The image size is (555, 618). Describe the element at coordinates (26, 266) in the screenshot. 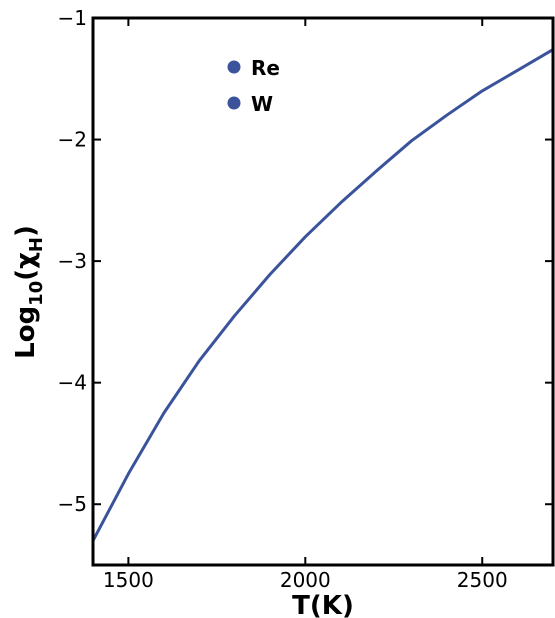

I see `y-axis-label-open: (χ` at that location.